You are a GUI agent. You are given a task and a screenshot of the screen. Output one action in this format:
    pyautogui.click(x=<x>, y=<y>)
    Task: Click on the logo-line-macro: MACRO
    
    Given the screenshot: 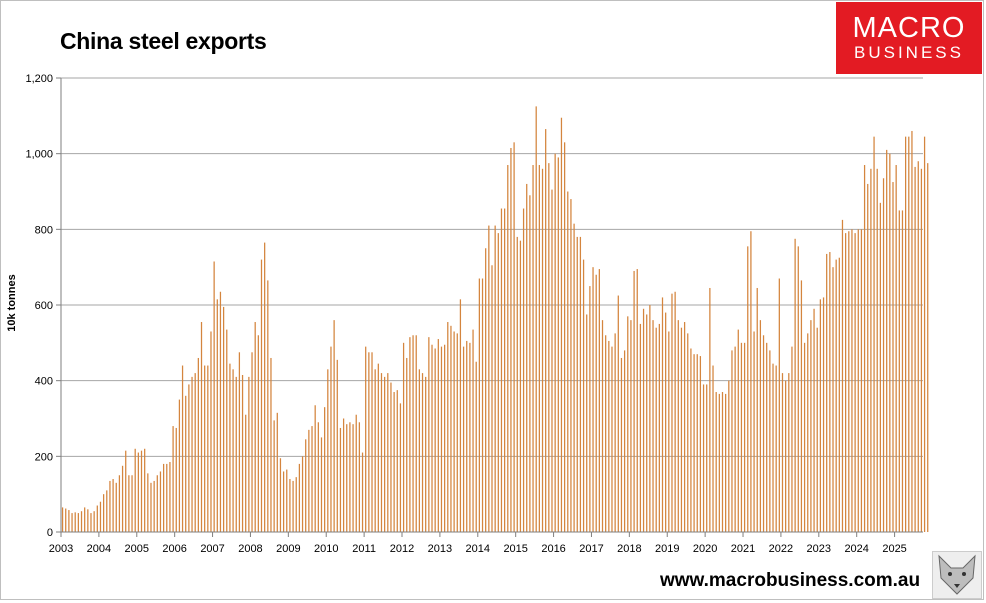 What is the action you would take?
    pyautogui.click(x=909, y=28)
    